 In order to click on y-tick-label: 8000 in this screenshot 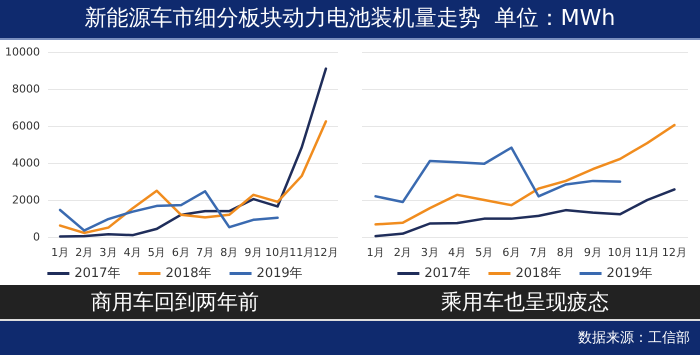, I will do `click(26, 89)`.